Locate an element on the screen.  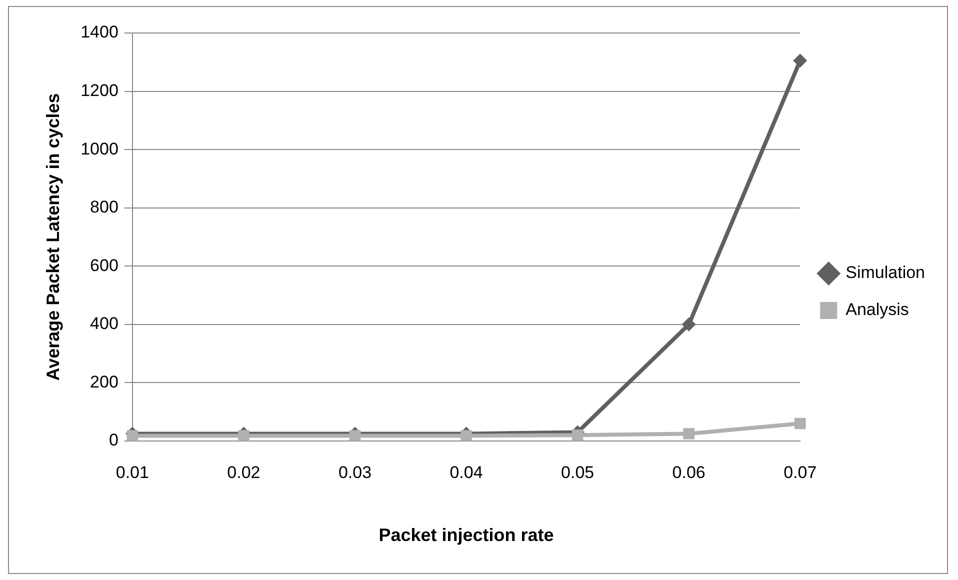
y-tick-label: 1000 is located at coordinates (99, 148).